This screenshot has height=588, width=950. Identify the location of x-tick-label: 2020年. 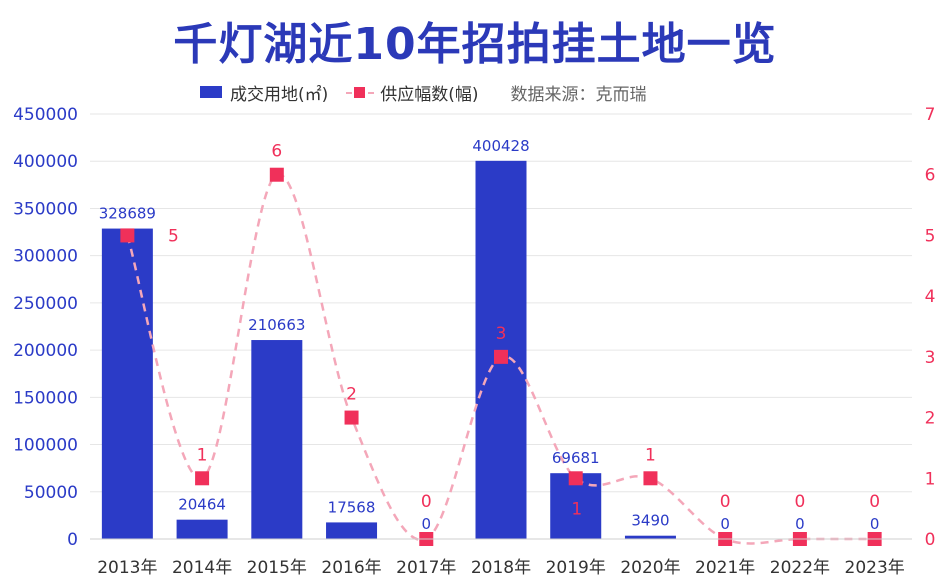
(650, 568).